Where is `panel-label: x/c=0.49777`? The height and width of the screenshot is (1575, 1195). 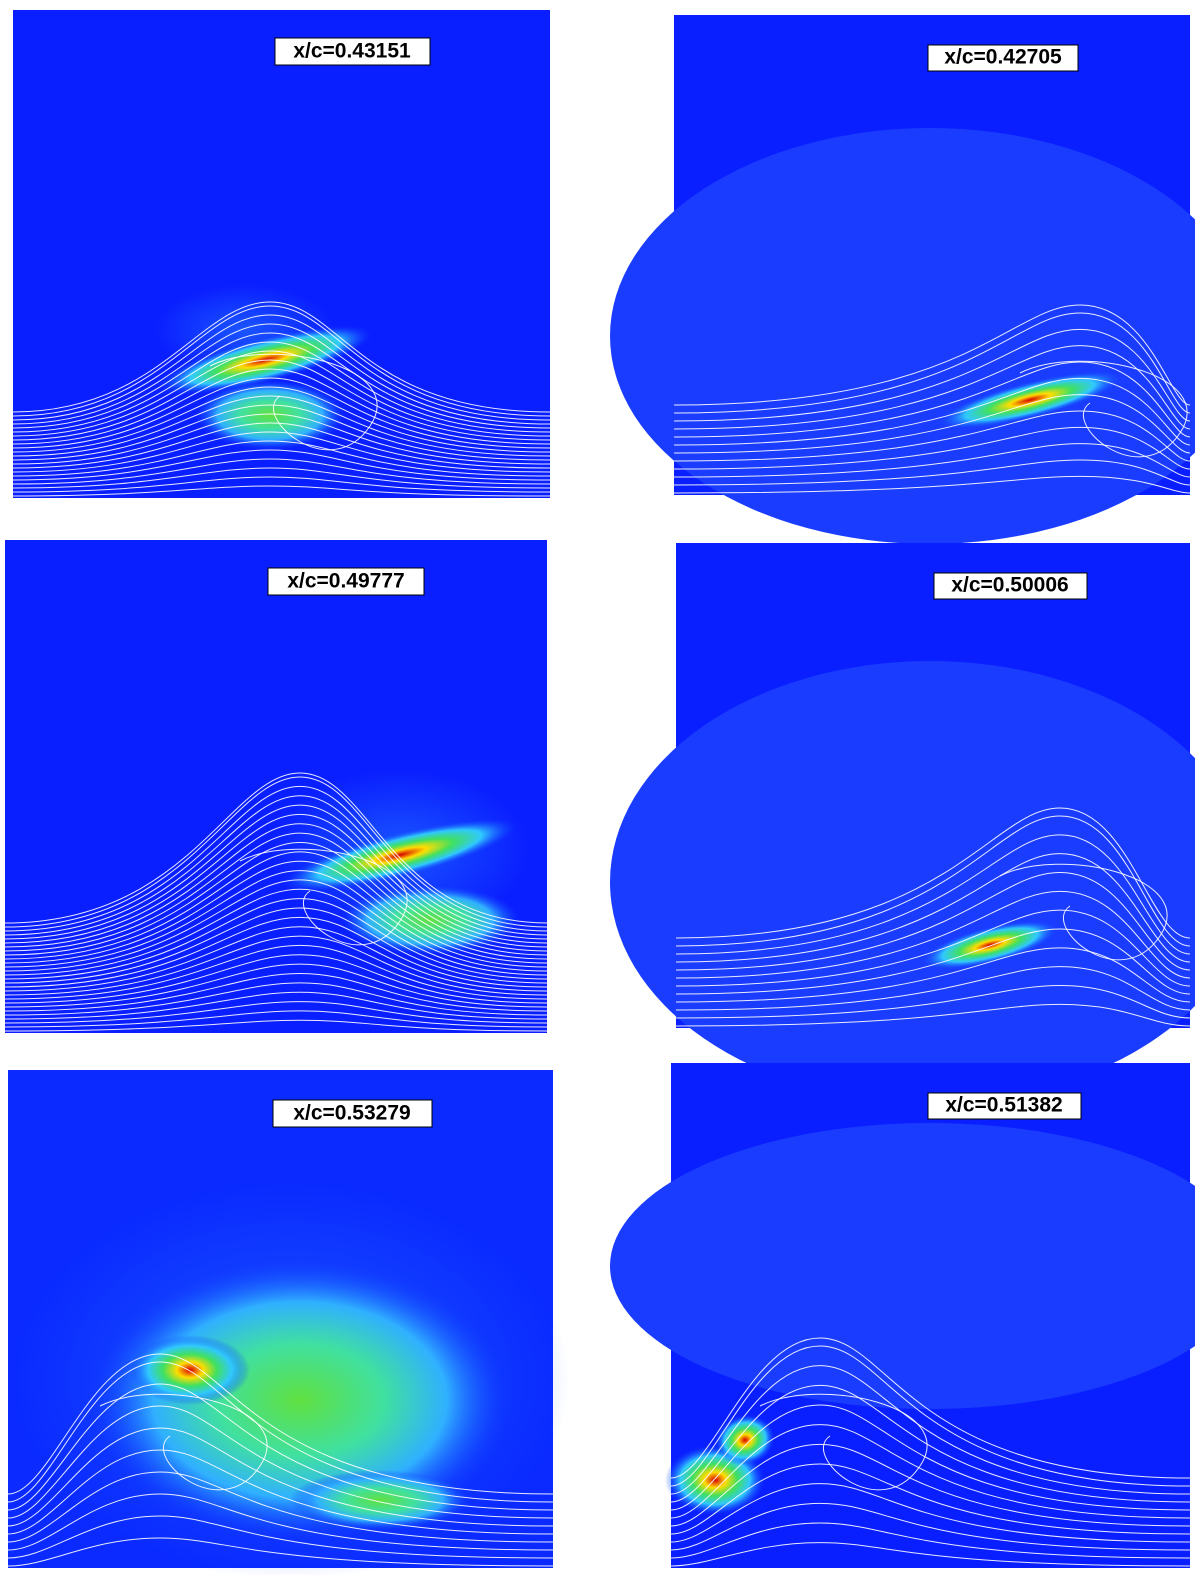 panel-label: x/c=0.49777 is located at coordinates (345, 581).